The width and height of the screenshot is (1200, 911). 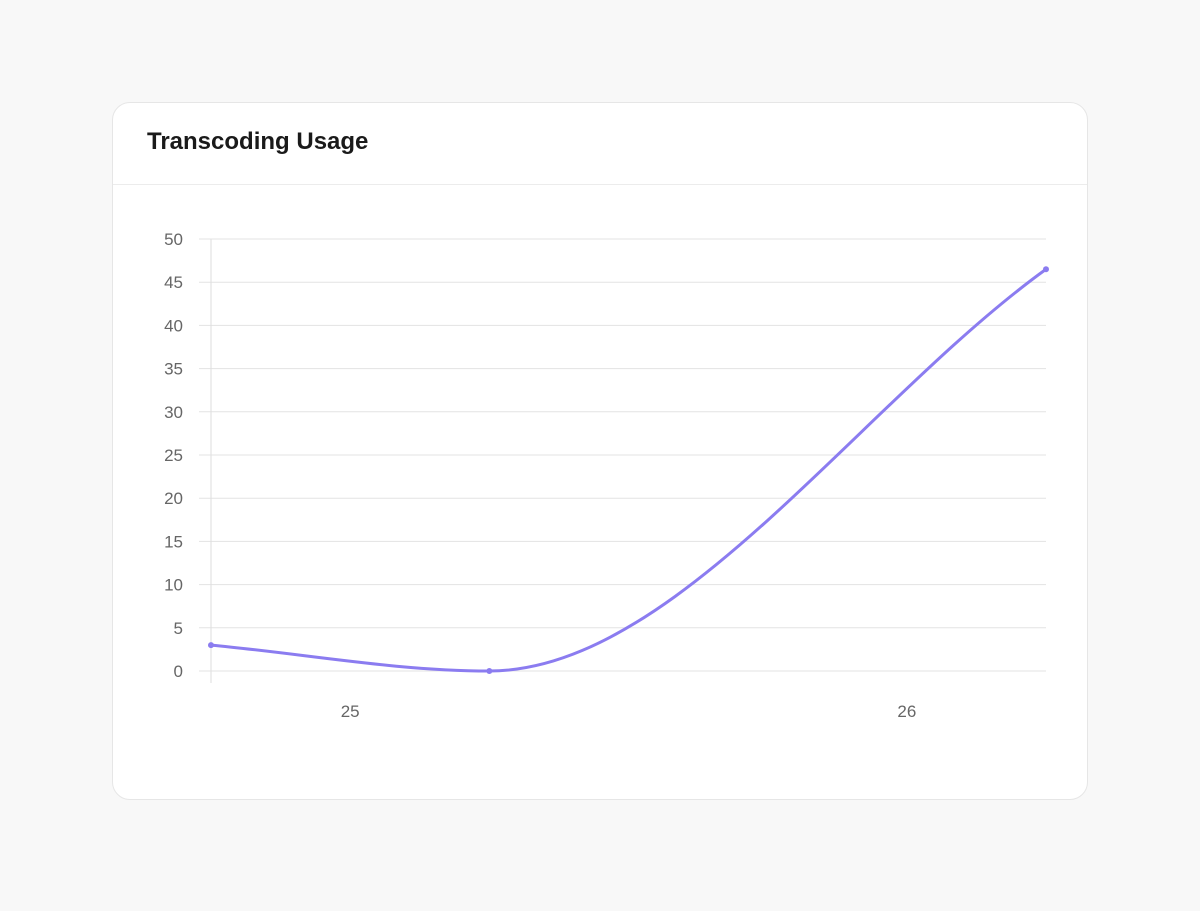 What do you see at coordinates (258, 141) in the screenshot?
I see `card-title: Transcoding Usage` at bounding box center [258, 141].